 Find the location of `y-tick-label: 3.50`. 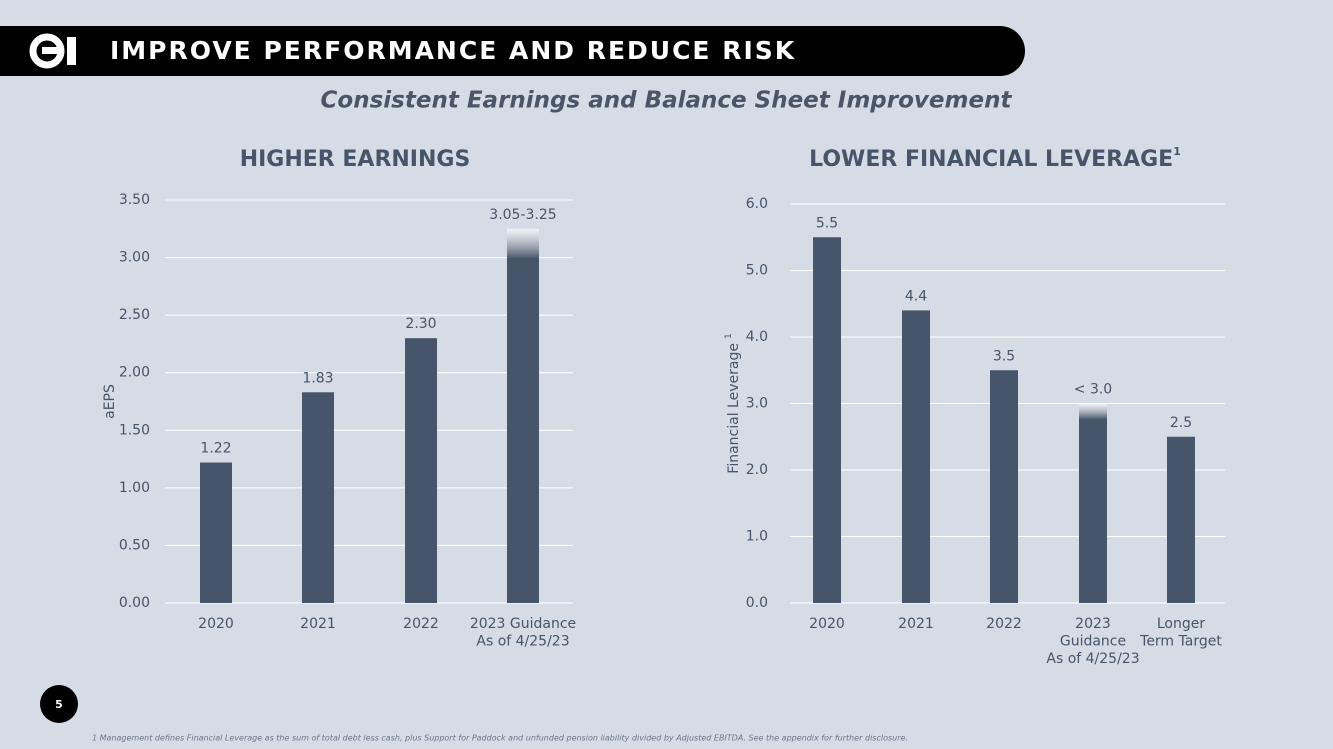

y-tick-label: 3.50 is located at coordinates (134, 200).